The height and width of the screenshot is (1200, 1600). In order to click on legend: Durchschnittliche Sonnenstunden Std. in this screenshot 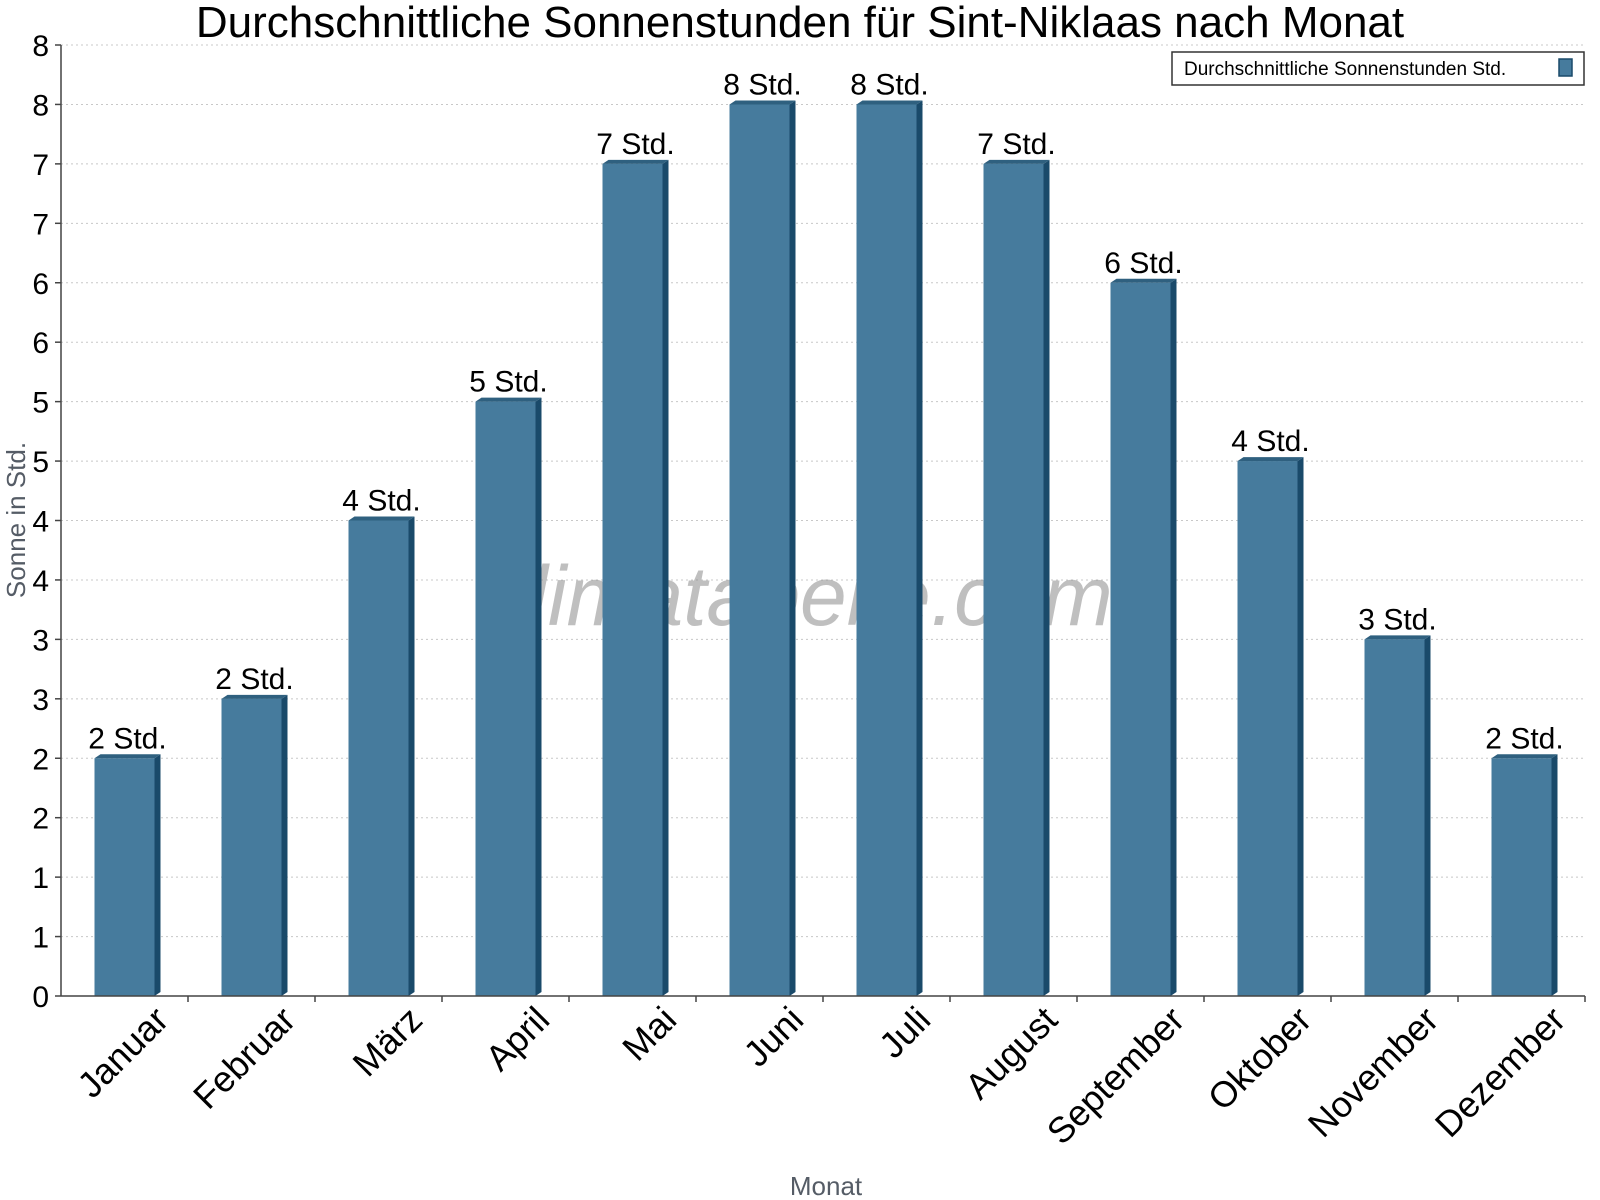, I will do `click(1378, 68)`.